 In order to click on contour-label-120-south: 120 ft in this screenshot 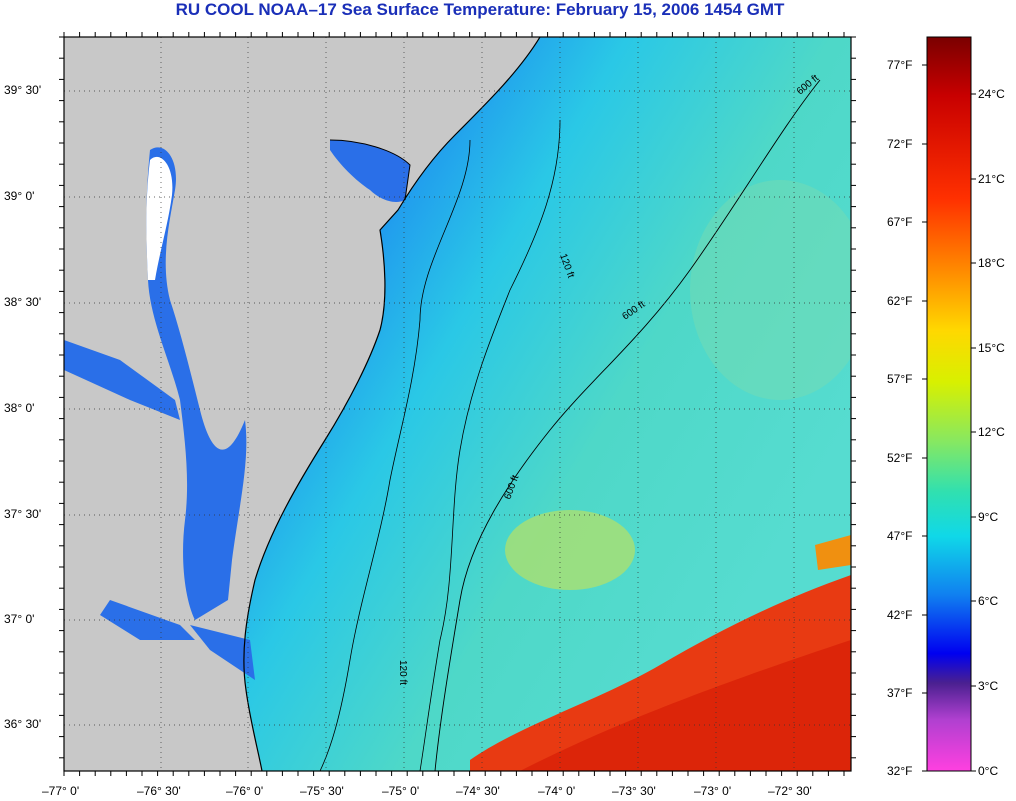, I will do `click(402, 672)`.